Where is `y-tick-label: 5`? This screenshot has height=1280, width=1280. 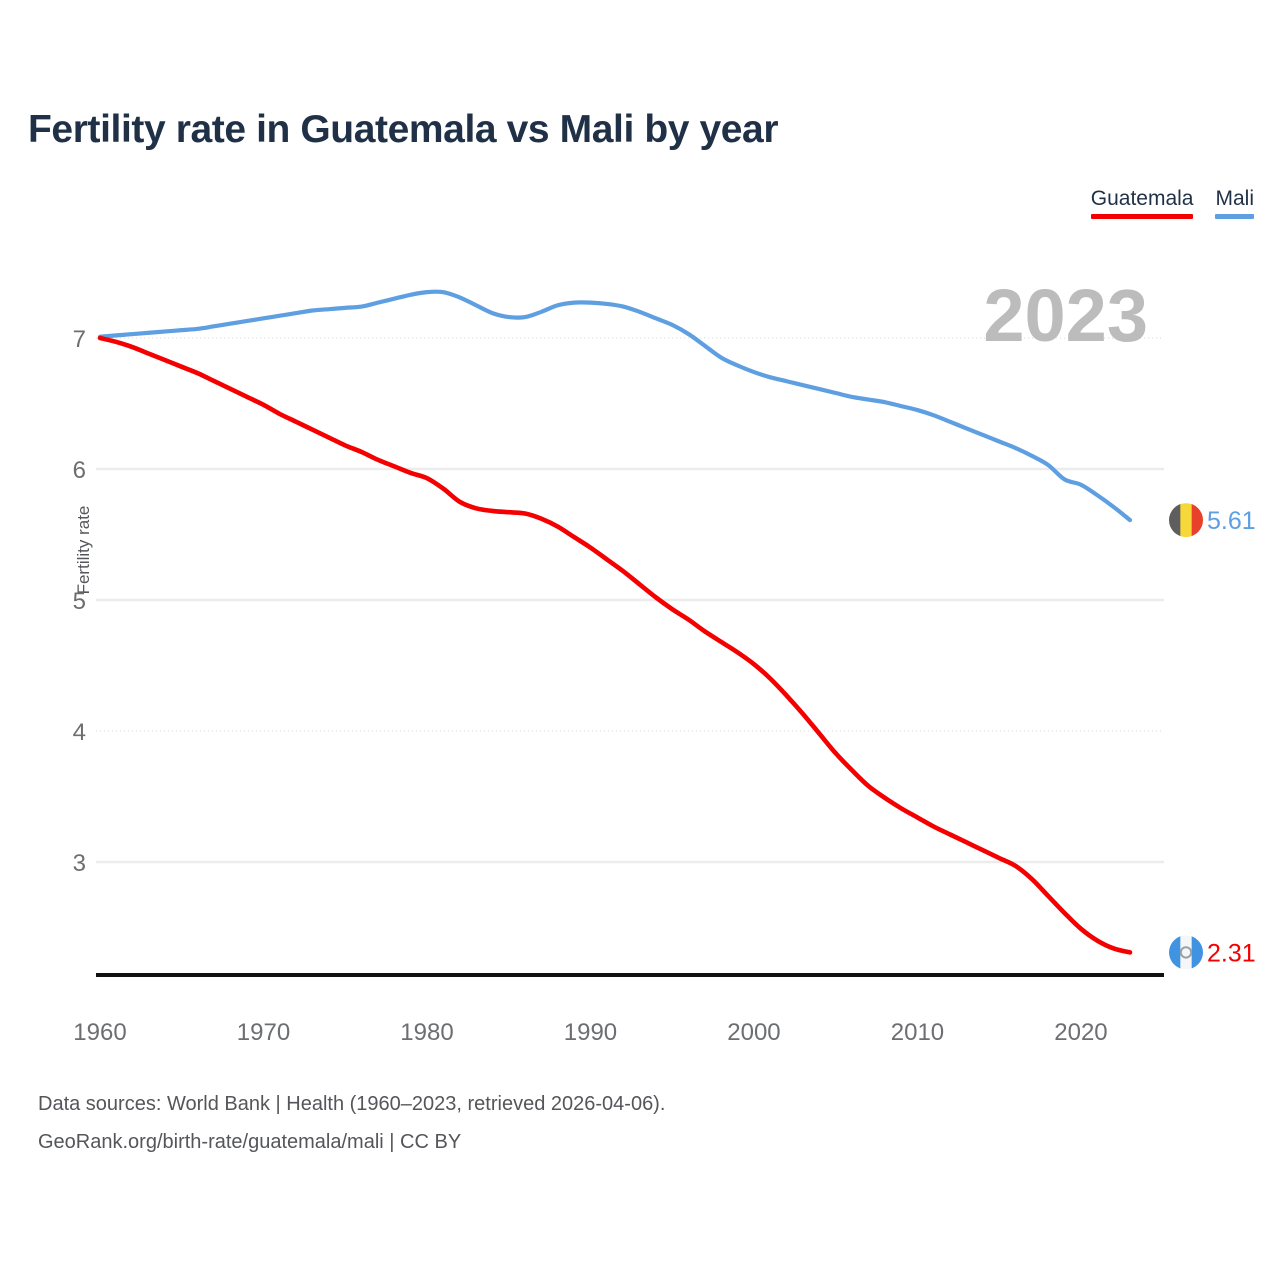 y-tick-label: 5 is located at coordinates (79, 601).